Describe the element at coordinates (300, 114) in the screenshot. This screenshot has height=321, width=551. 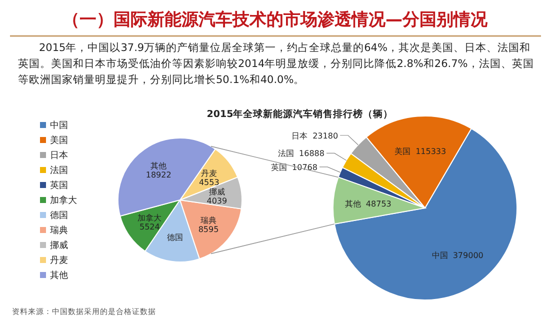
I see `chart-title: 2015年全球新能源汽车销售排行榜（辆）` at that location.